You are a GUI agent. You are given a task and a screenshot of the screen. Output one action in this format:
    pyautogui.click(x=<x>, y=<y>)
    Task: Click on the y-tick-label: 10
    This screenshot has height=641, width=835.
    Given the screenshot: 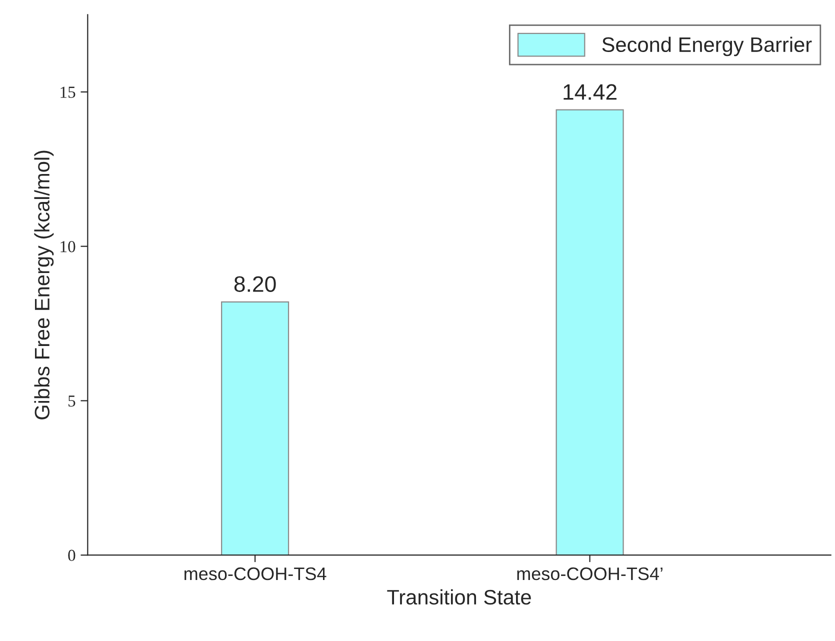 What is the action you would take?
    pyautogui.click(x=68, y=246)
    